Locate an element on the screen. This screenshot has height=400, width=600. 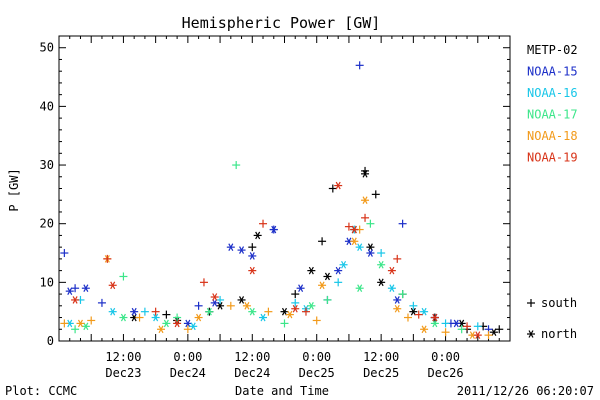
x-tick-date-label: Dec26 is located at coordinates (446, 373).